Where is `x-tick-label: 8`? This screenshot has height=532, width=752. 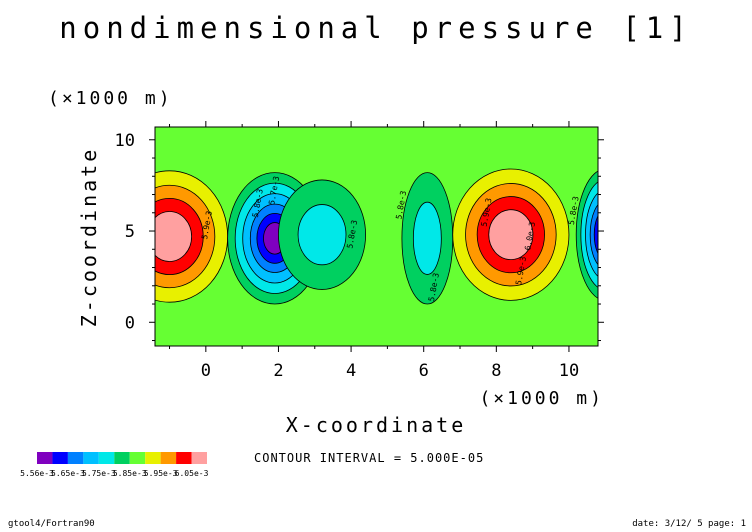
x-tick-label: 8 is located at coordinates (496, 371).